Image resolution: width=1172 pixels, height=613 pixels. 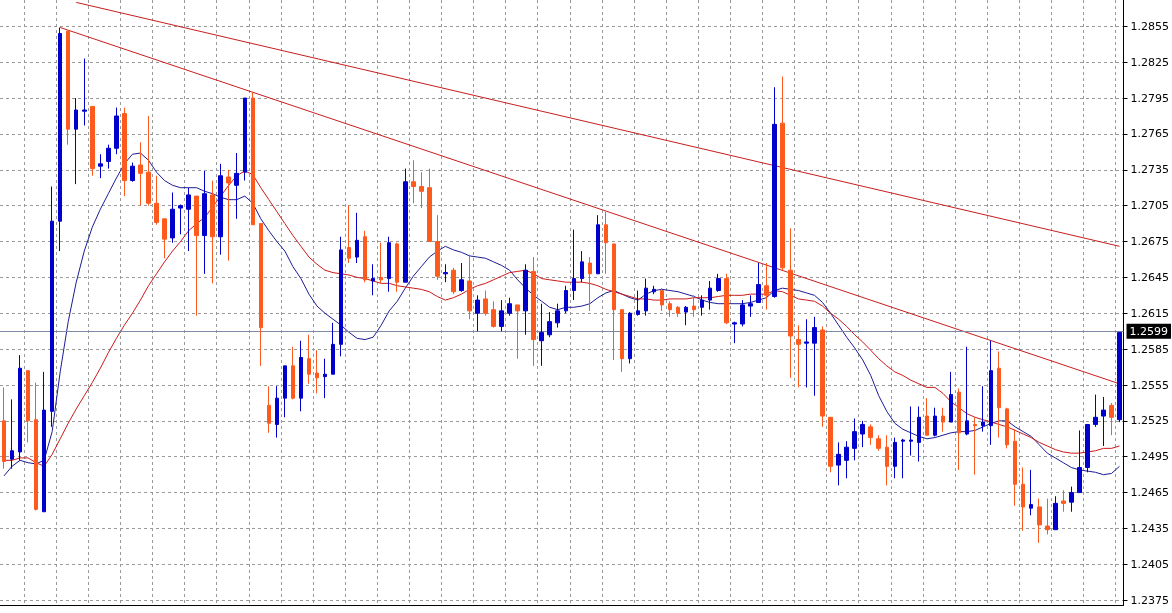 What do you see at coordinates (1150, 134) in the screenshot?
I see `y-tick-label: 1.2765` at bounding box center [1150, 134].